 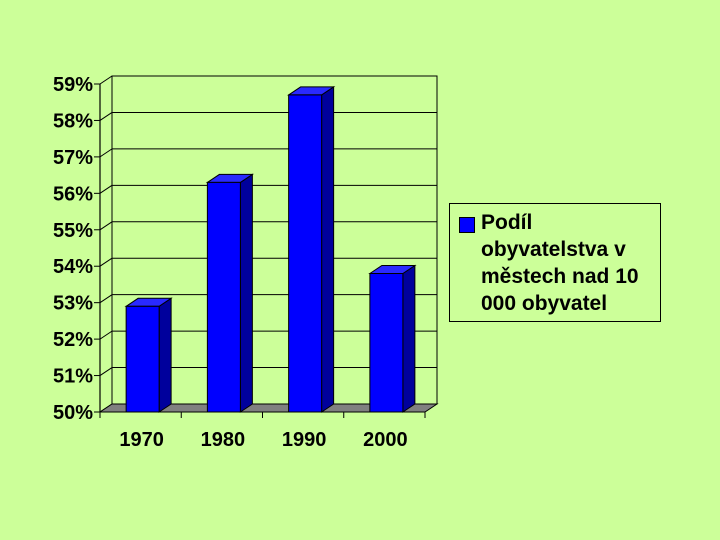 I want to click on y-tick-label: 54%, so click(x=73, y=267).